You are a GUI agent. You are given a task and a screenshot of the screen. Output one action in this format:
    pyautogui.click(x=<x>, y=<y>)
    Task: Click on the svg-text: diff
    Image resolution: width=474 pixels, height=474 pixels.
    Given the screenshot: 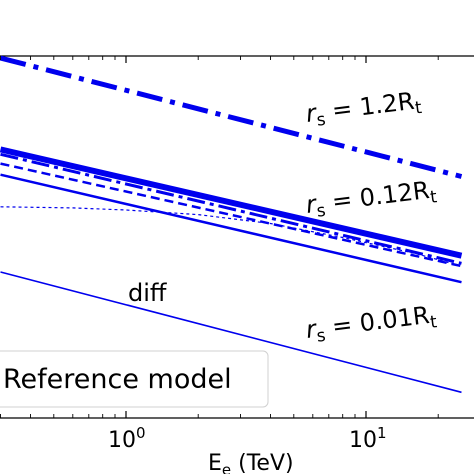 What is the action you would take?
    pyautogui.click(x=147, y=293)
    